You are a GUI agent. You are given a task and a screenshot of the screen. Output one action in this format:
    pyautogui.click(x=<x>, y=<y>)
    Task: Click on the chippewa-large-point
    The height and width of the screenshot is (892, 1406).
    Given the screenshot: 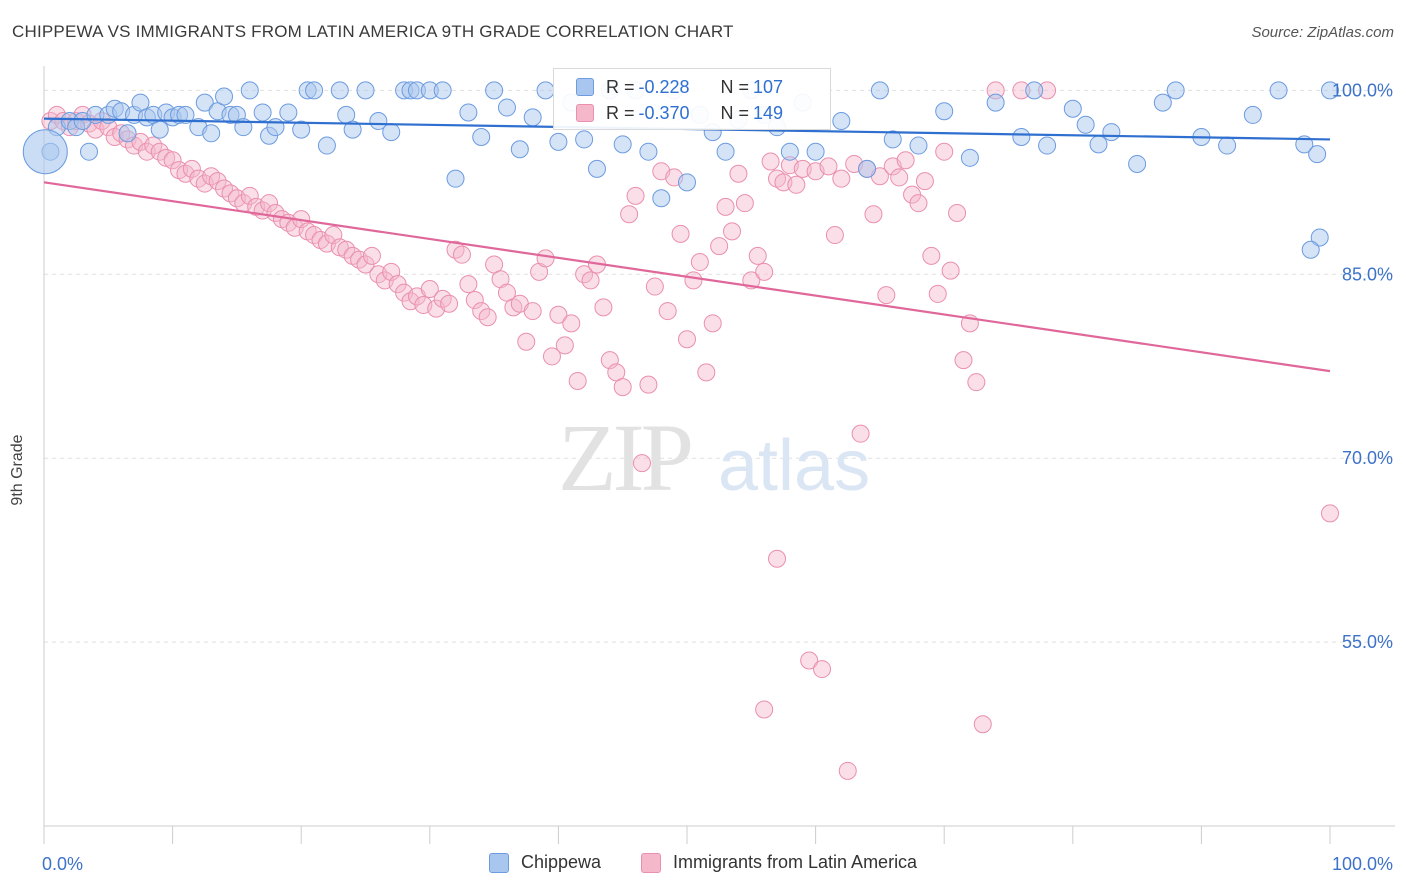 What is the action you would take?
    pyautogui.click(x=45, y=152)
    